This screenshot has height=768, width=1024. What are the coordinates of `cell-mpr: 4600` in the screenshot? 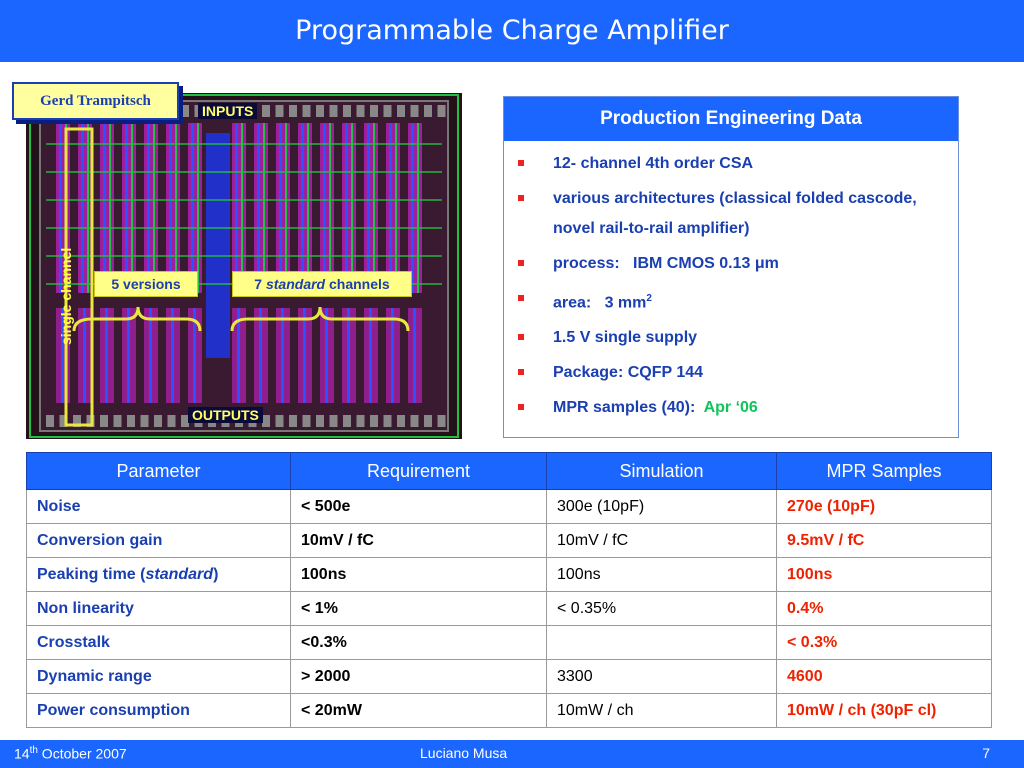 It's located at (884, 676).